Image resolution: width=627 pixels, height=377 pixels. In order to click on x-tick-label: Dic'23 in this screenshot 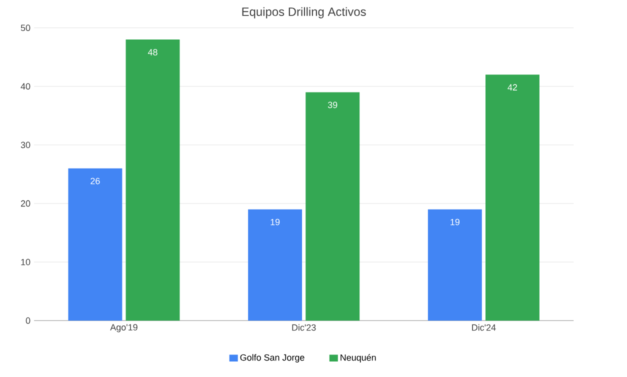, I will do `click(304, 327)`.